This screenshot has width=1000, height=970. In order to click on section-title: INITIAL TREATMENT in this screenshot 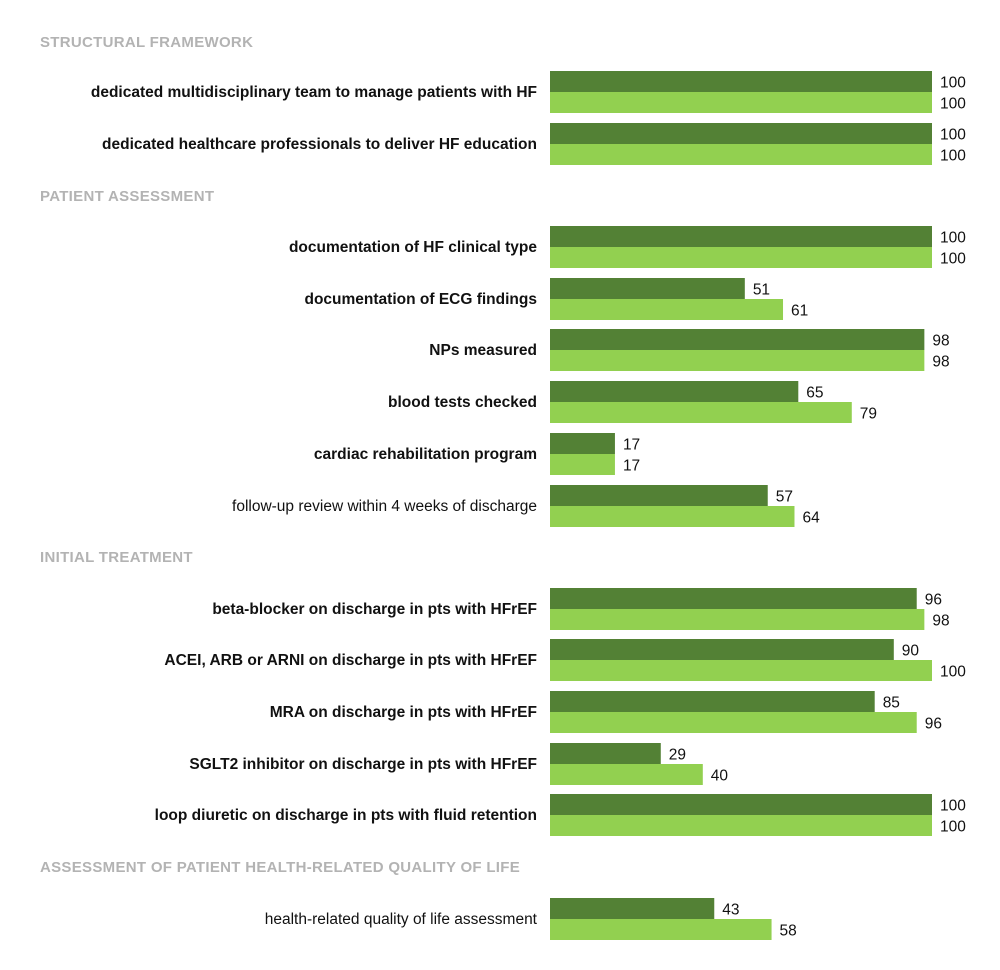, I will do `click(116, 557)`.